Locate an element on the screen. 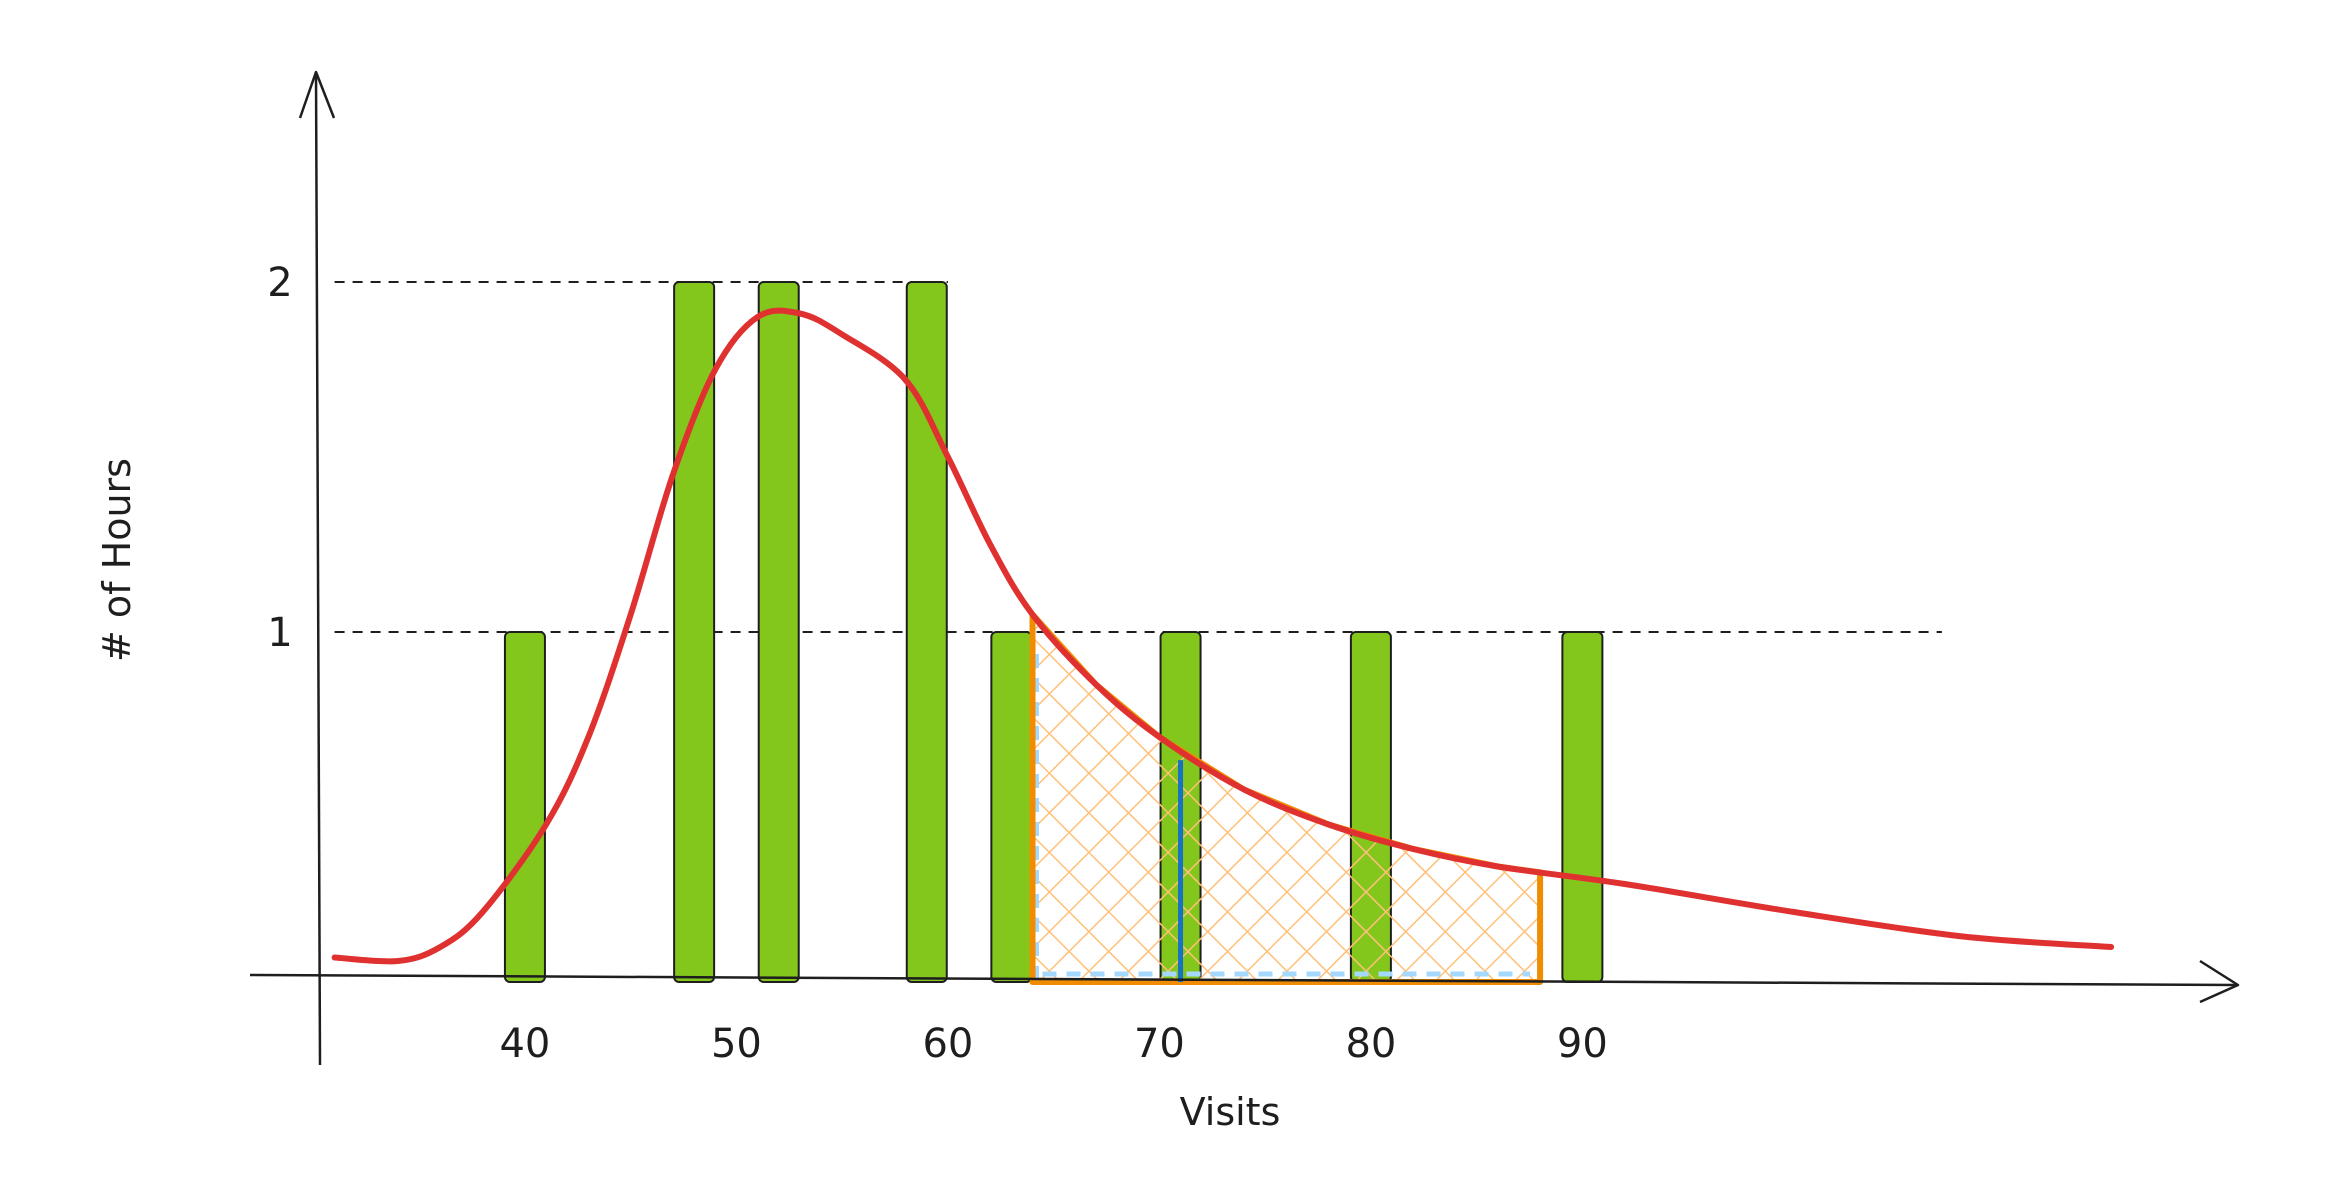 The image size is (2334, 1182). y-tick-labels: 12 is located at coordinates (279, 458).